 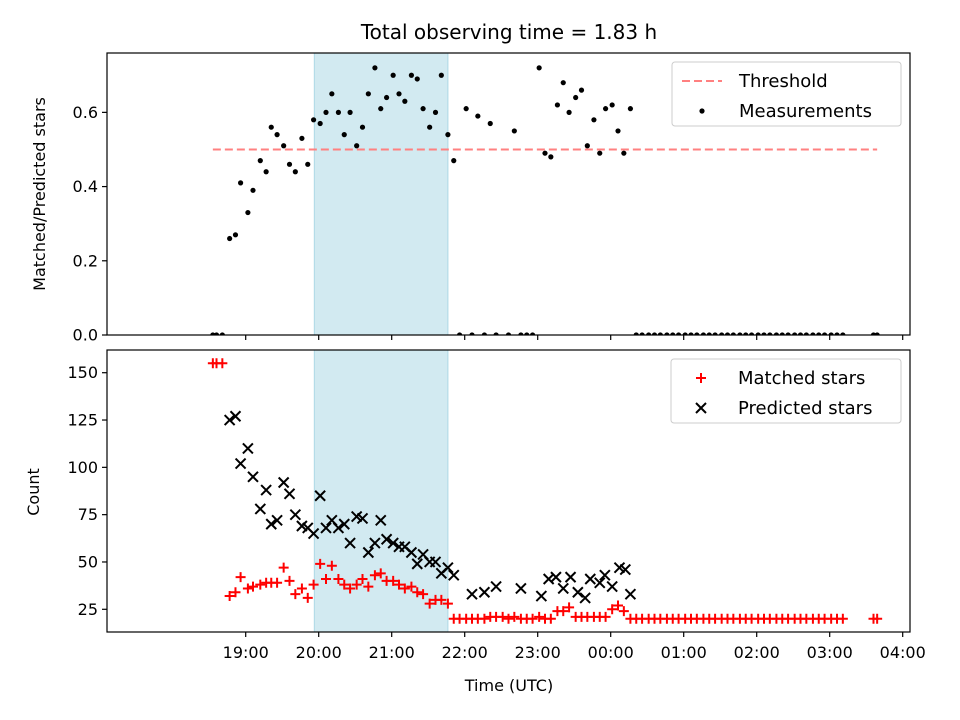 What do you see at coordinates (85, 335) in the screenshot?
I see `top-ytick-label-0: 0.0` at bounding box center [85, 335].